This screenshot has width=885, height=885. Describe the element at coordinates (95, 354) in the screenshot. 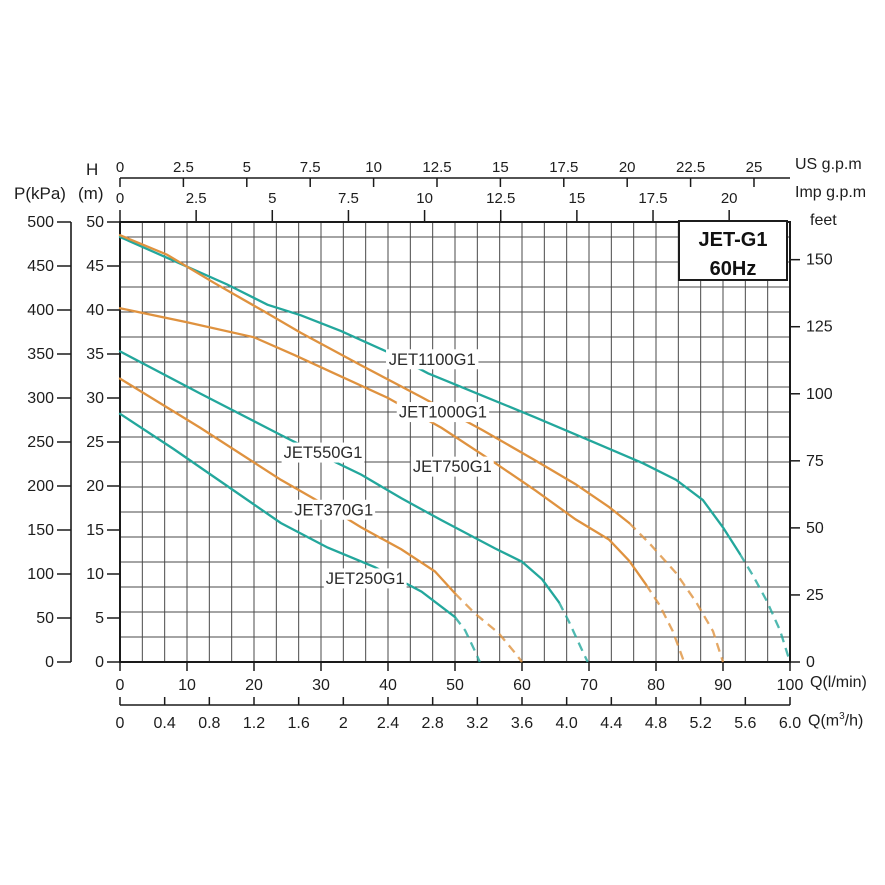

I see `tick-label: 35` at that location.